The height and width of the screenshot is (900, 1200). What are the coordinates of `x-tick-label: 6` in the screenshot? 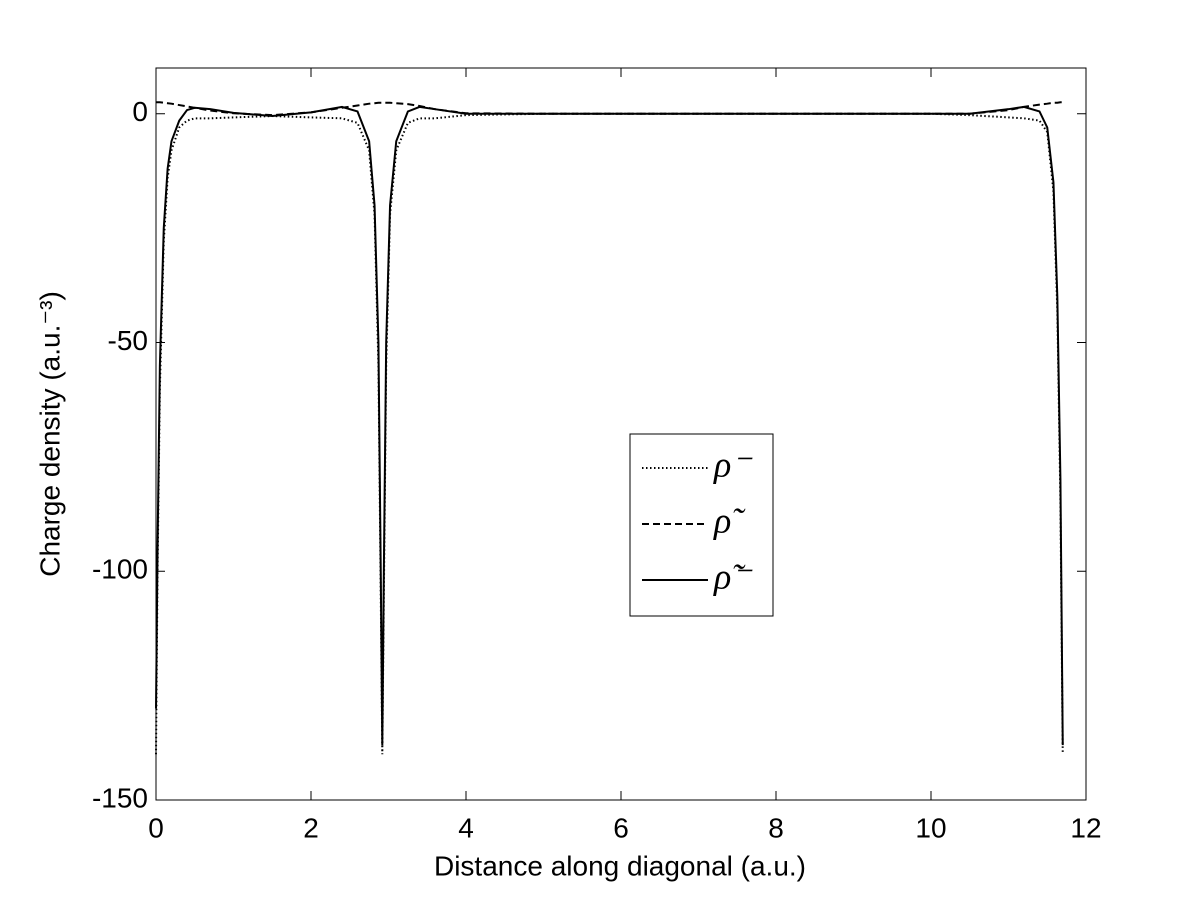 It's located at (621, 827).